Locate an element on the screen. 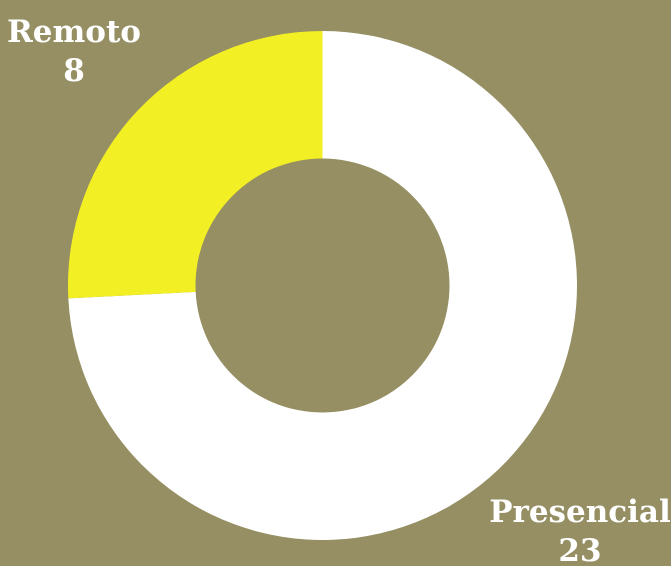 This screenshot has width=671, height=570. slice-label-presencial: Presencial is located at coordinates (580, 512).